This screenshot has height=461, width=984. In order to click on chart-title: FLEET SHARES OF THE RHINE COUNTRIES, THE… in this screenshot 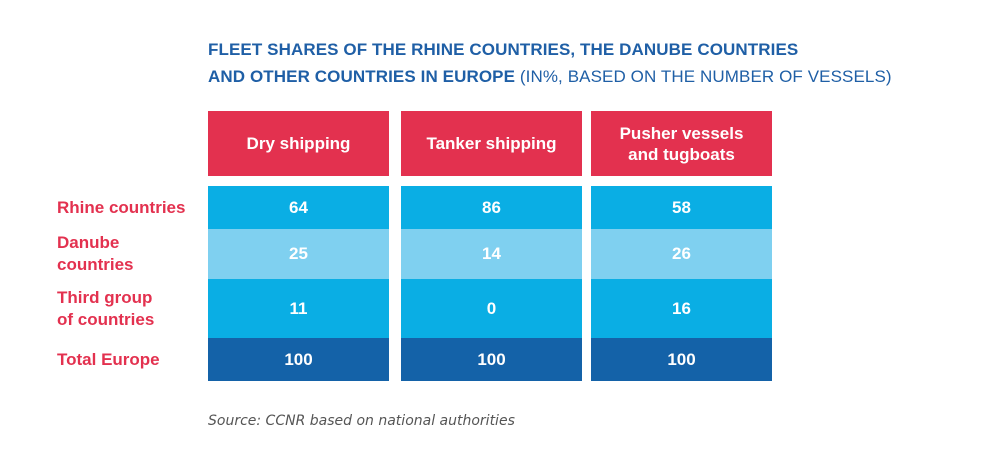, I will do `click(578, 63)`.